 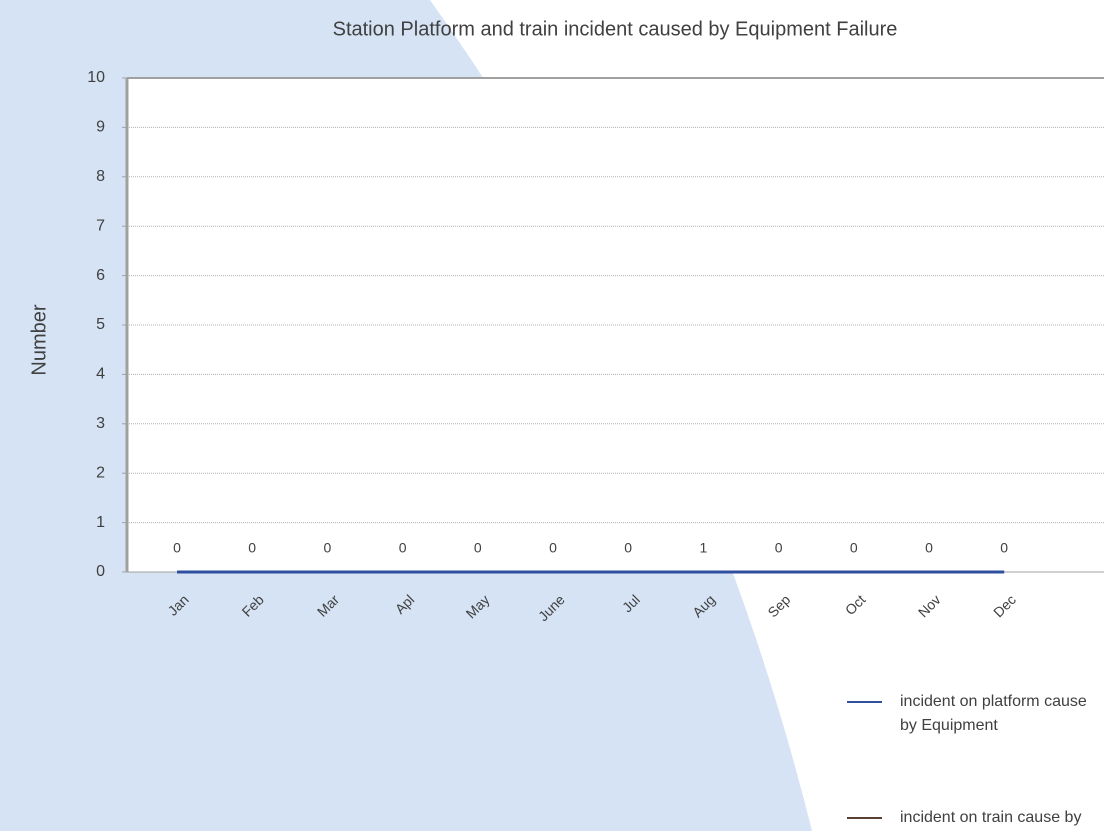 What do you see at coordinates (100, 127) in the screenshot?
I see `y-tick-label: 9` at bounding box center [100, 127].